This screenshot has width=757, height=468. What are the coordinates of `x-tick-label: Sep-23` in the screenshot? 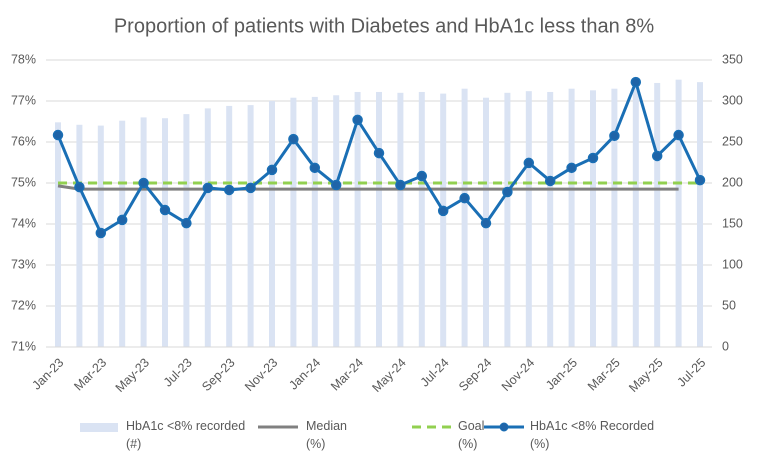 It's located at (218, 375).